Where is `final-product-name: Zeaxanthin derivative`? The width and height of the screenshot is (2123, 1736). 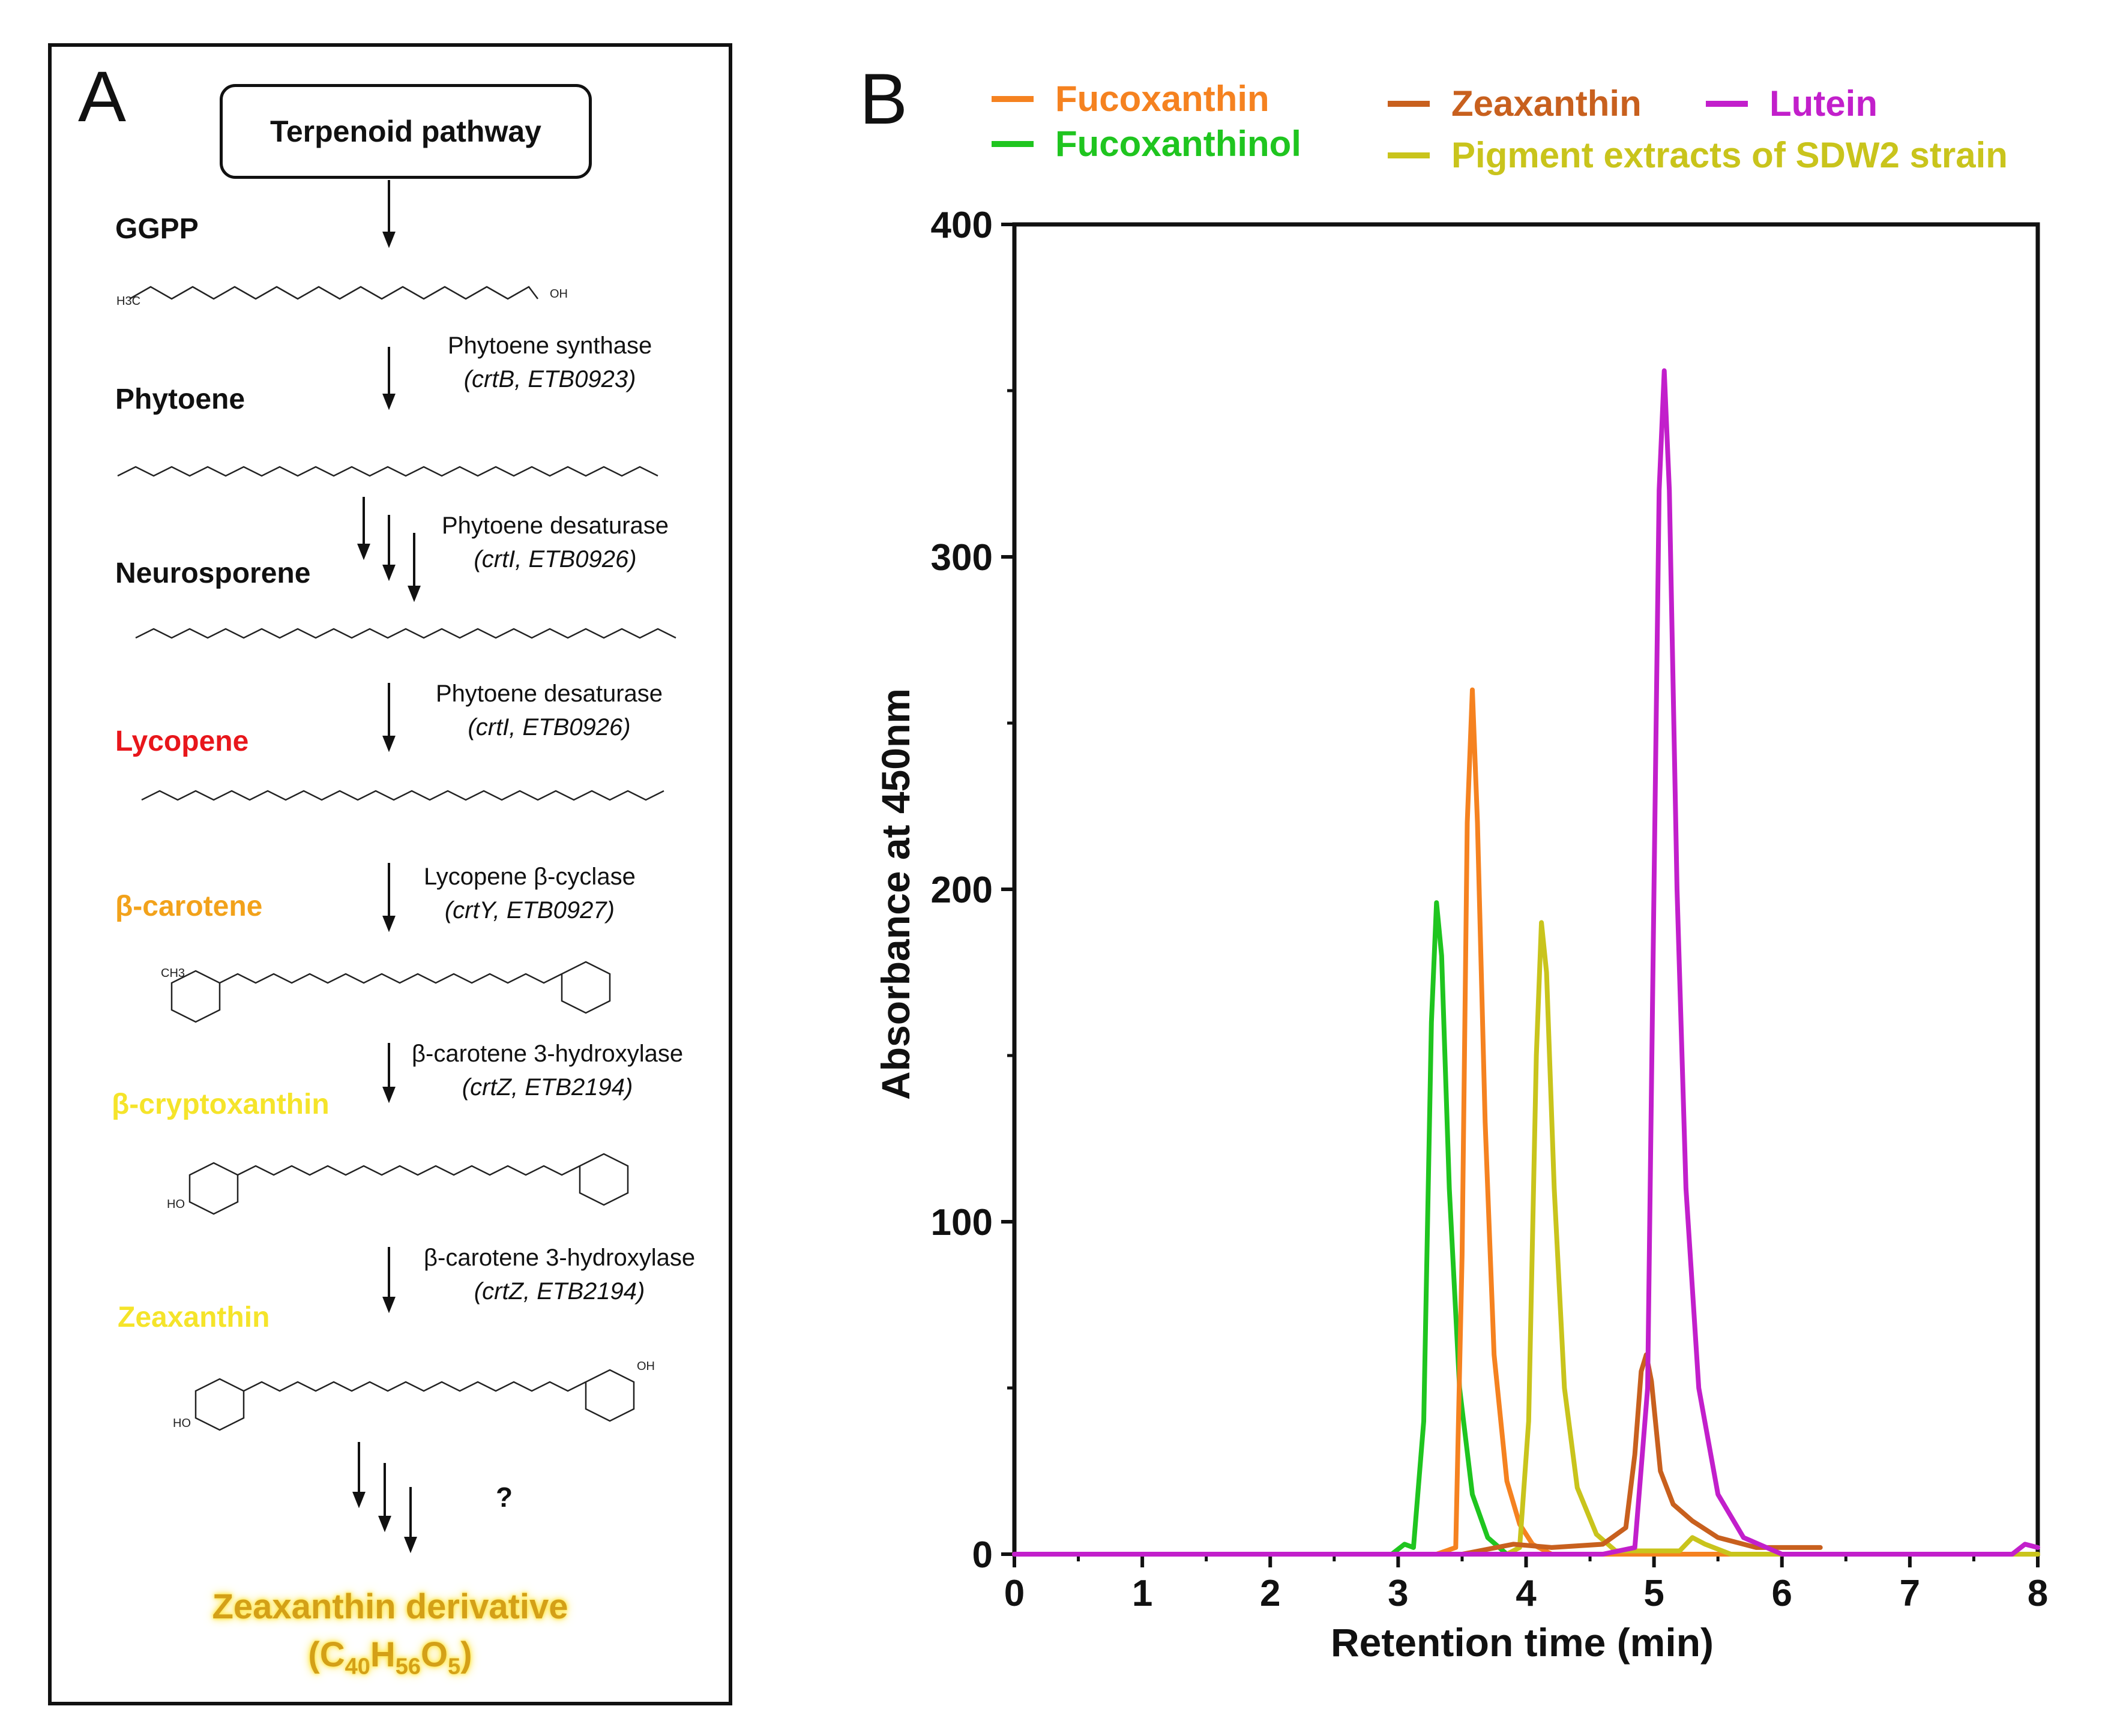
final-product-name: Zeaxanthin derivative is located at coordinates (390, 1606).